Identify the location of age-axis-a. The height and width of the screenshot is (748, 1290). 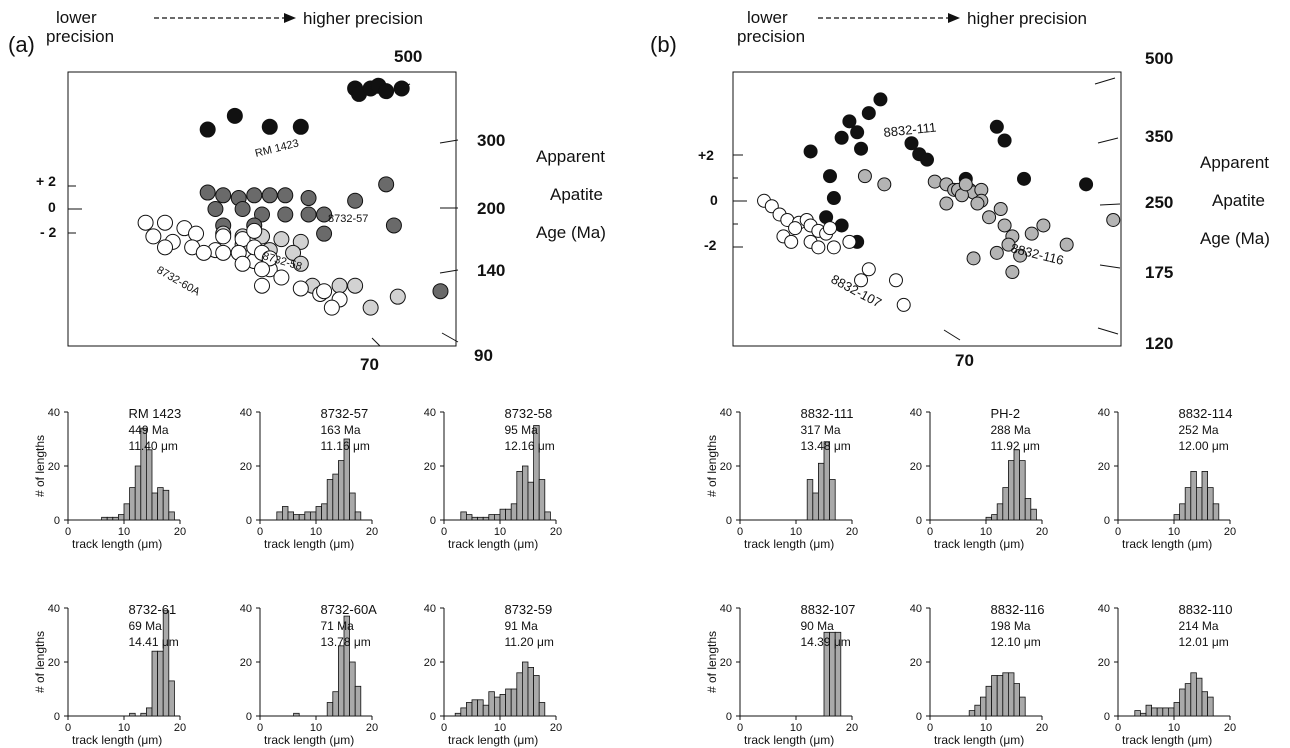
(415, 215).